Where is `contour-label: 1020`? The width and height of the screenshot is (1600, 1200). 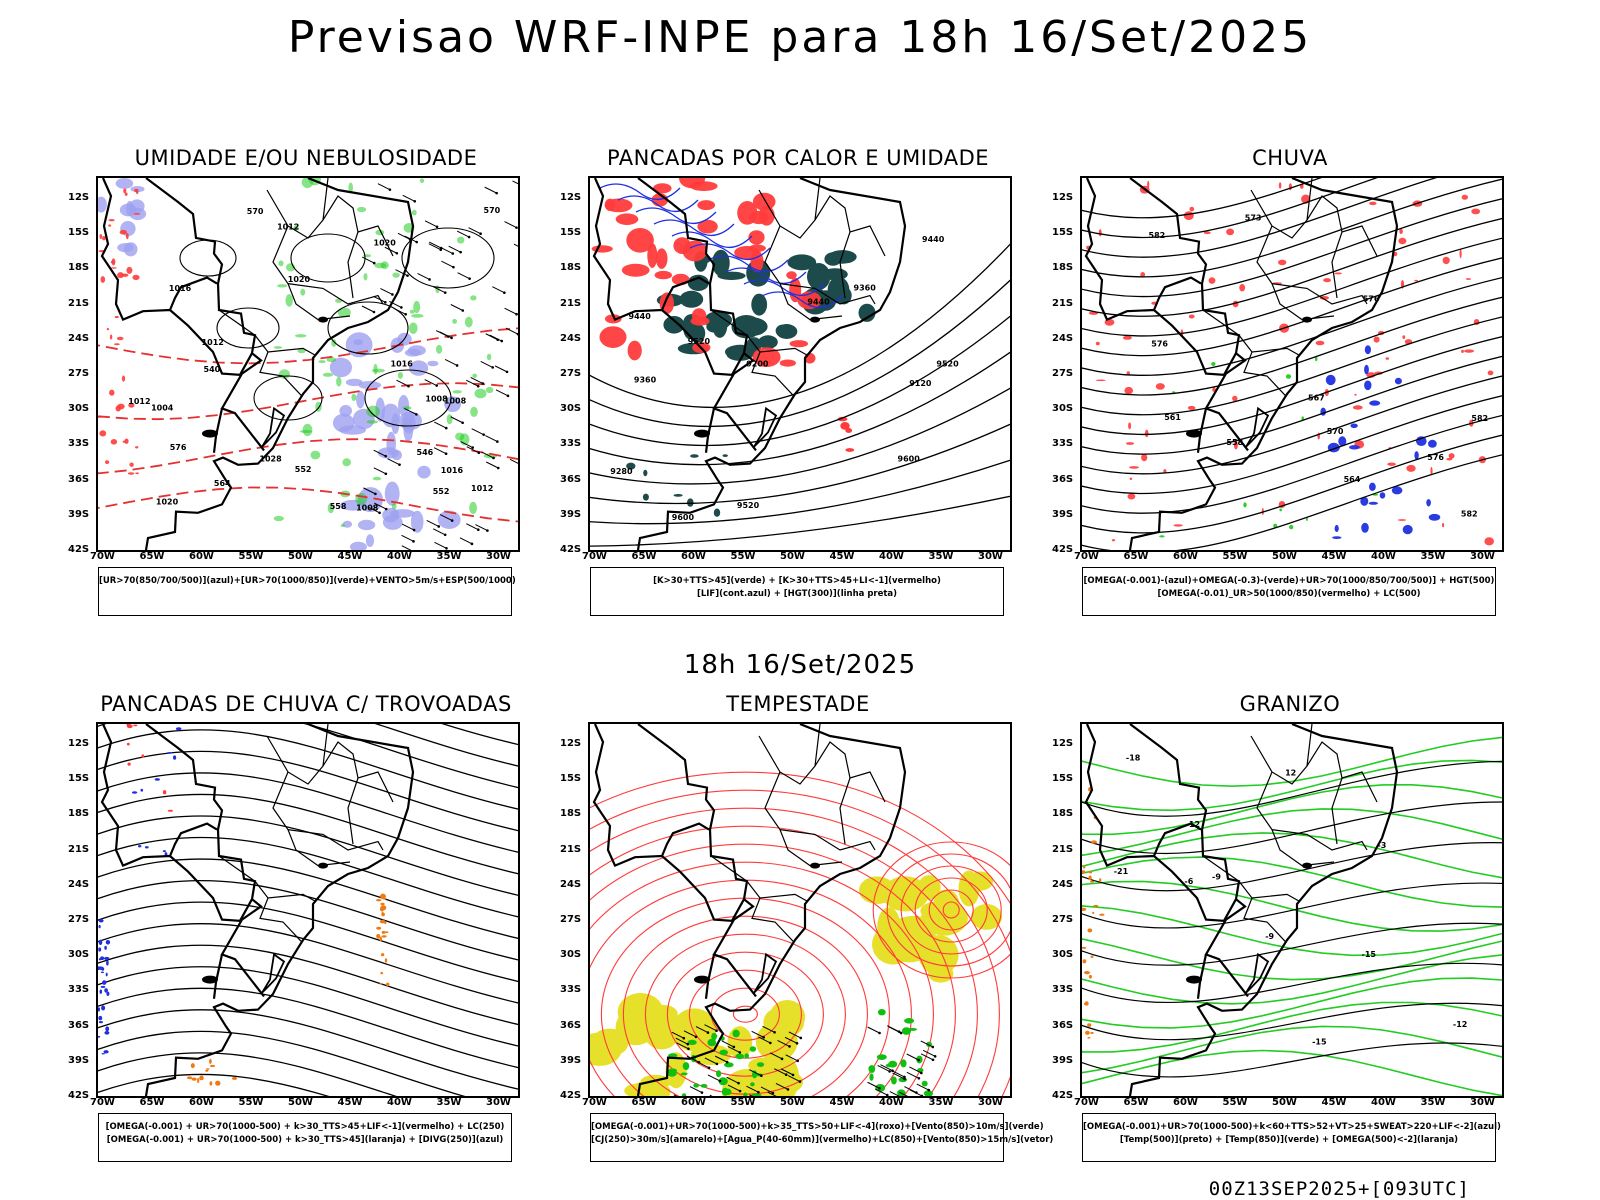 contour-label: 1020 is located at coordinates (385, 243).